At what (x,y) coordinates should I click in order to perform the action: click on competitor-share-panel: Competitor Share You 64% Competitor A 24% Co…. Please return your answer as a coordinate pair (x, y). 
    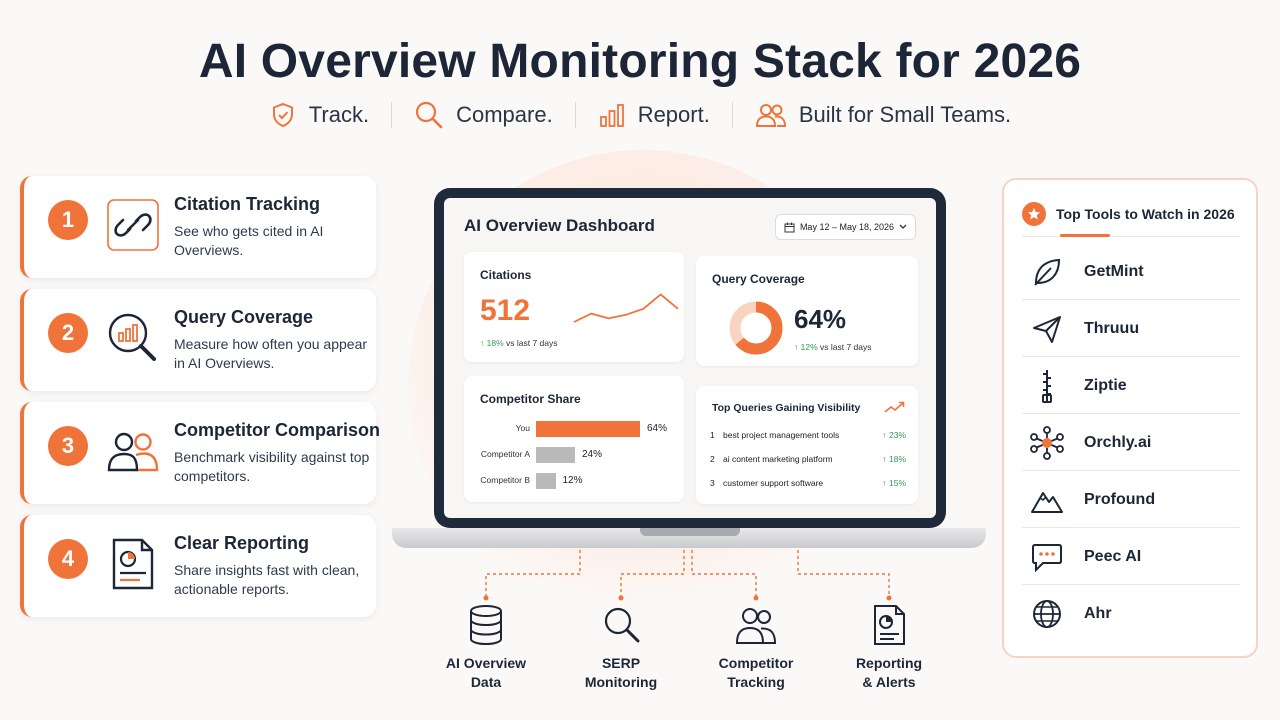
    Looking at the image, I should click on (574, 439).